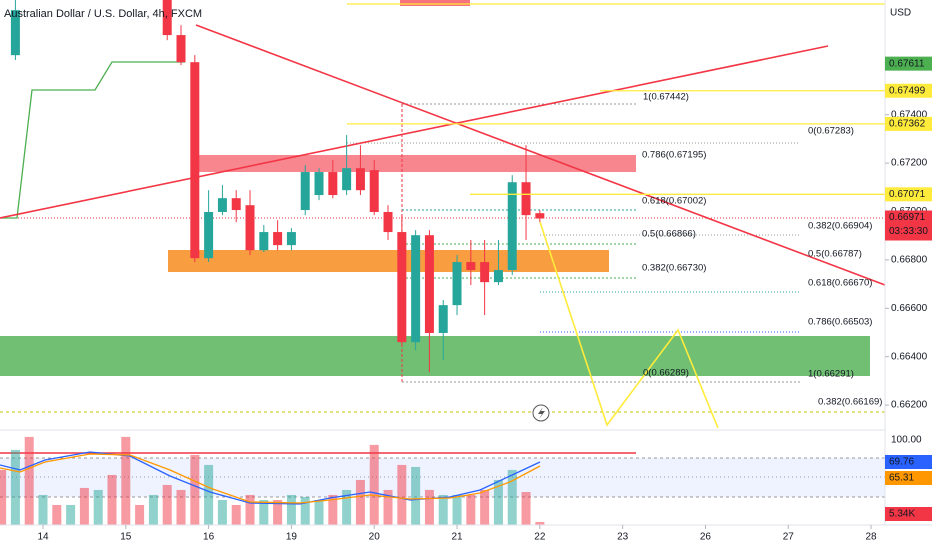 This screenshot has height=550, width=932. I want to click on oscillator-lines, so click(270, 478).